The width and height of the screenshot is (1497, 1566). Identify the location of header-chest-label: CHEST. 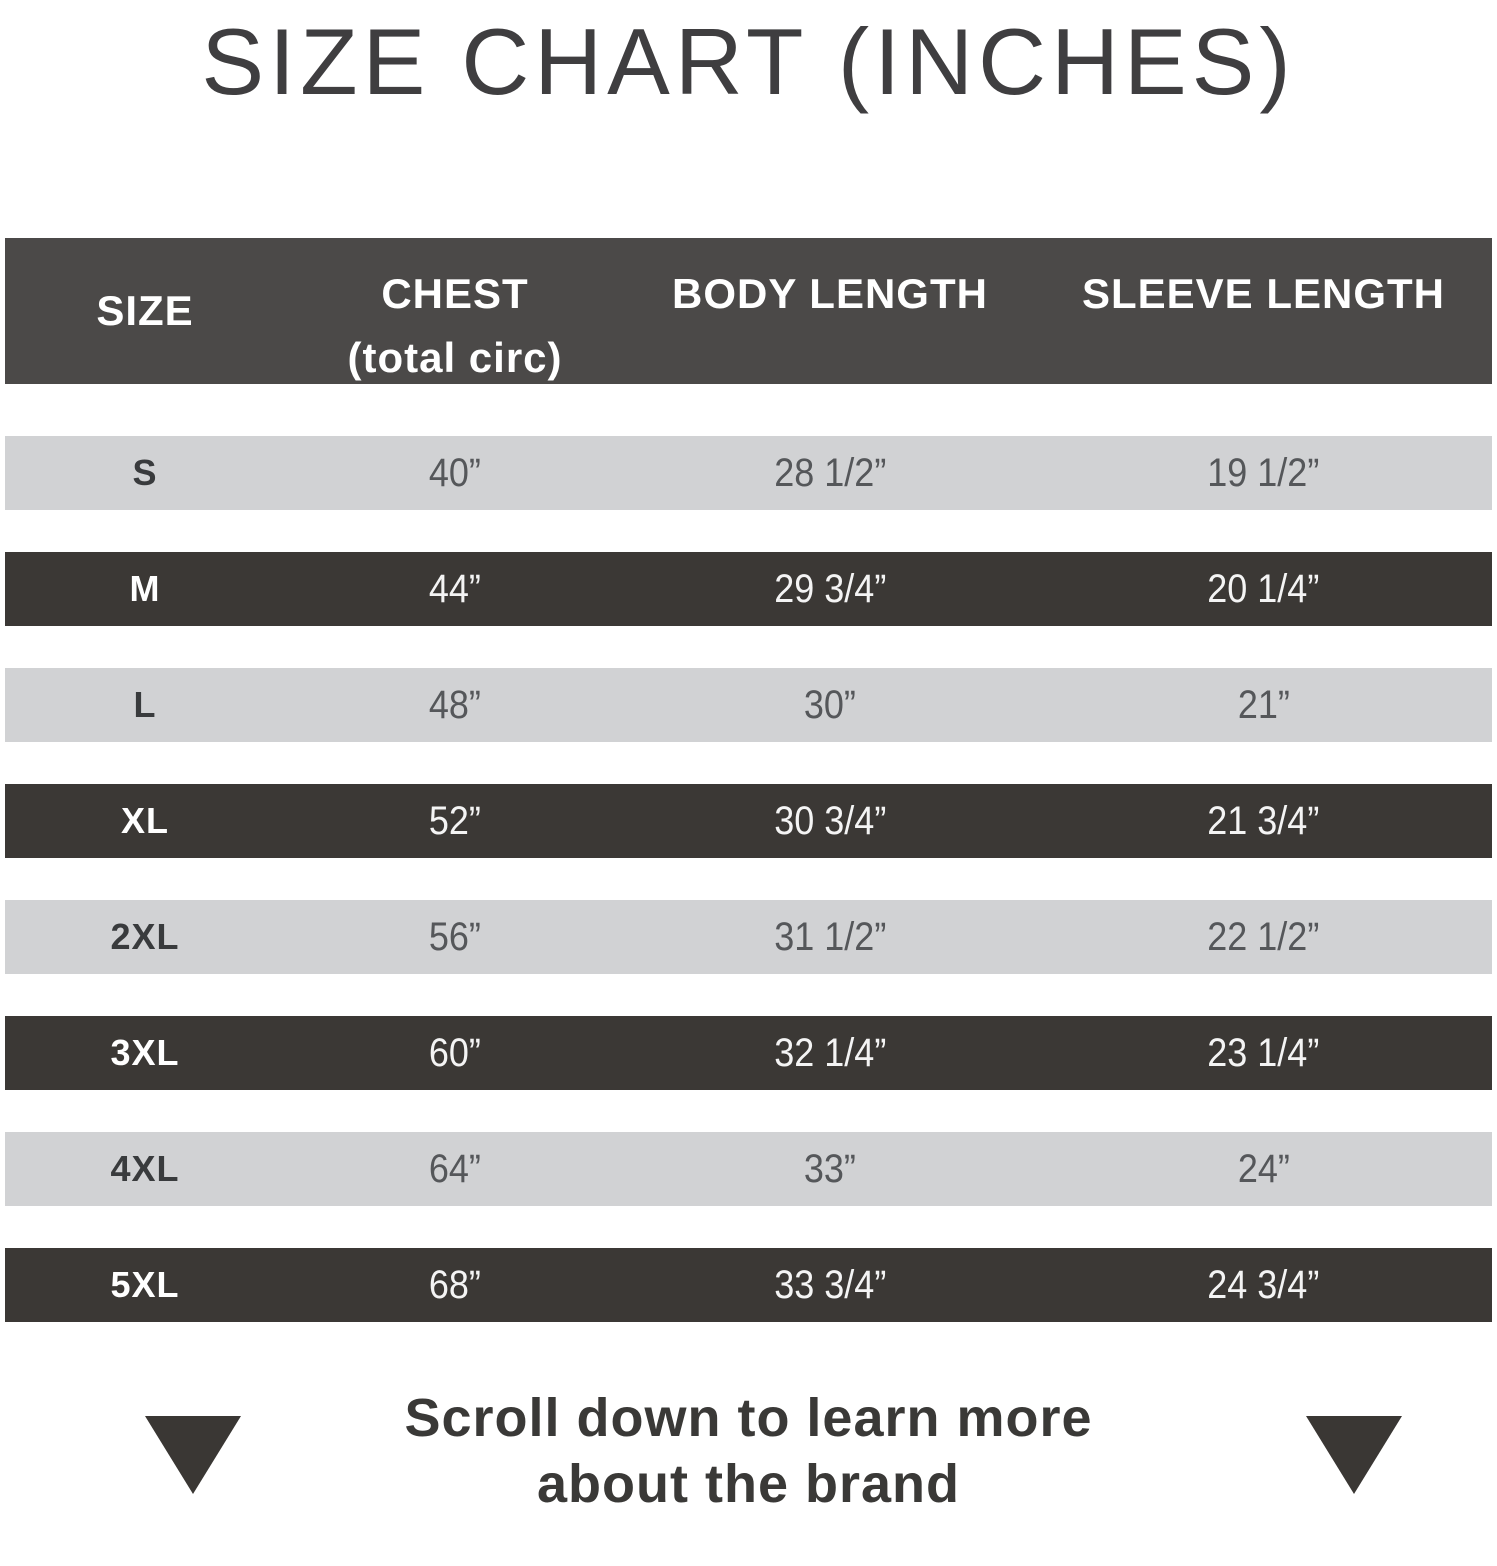
(455, 293).